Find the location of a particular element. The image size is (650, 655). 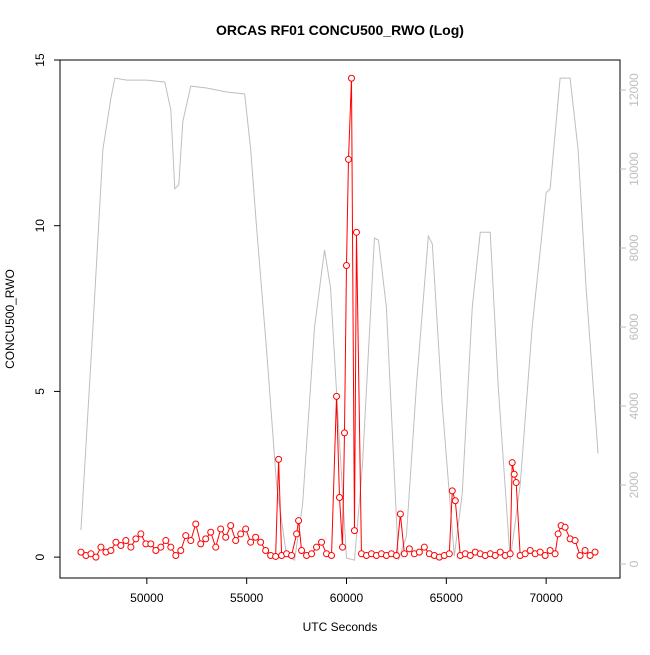

y-tick-label: 0 is located at coordinates (40, 556).